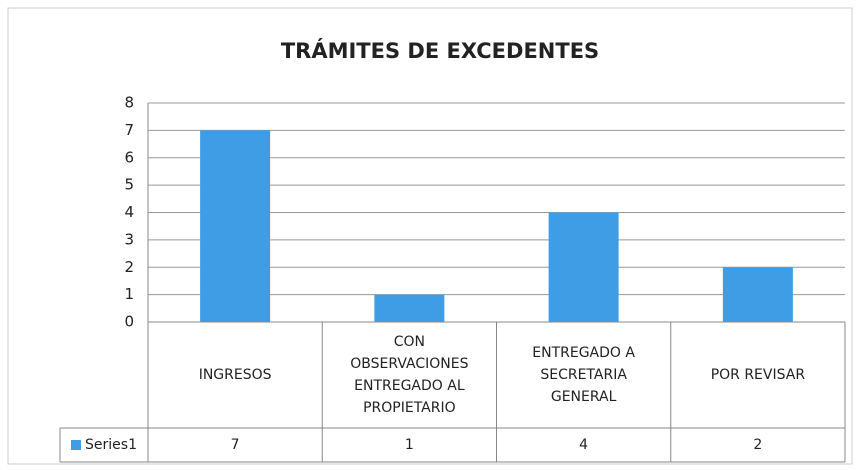 The width and height of the screenshot is (860, 470). What do you see at coordinates (111, 445) in the screenshot?
I see `legend-label: Series1` at bounding box center [111, 445].